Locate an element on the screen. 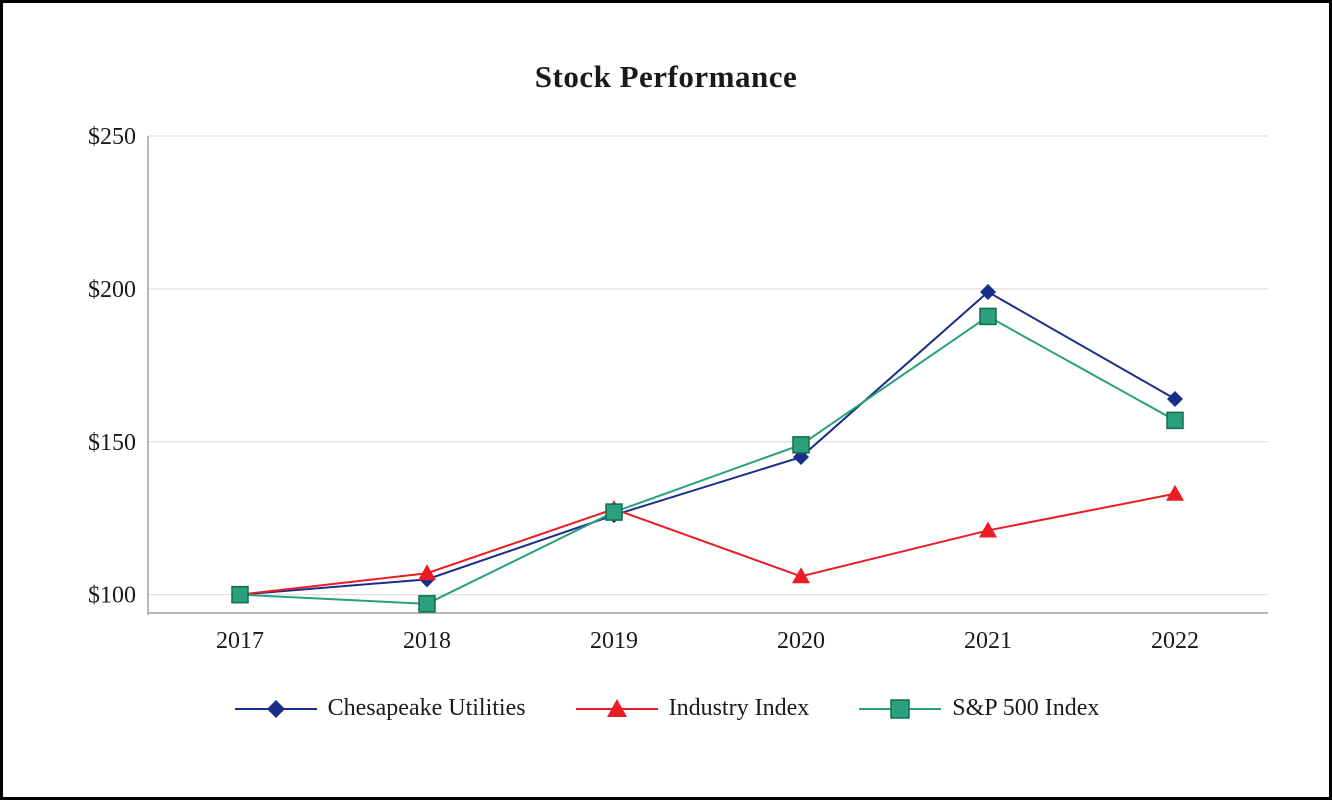 This screenshot has width=1332, height=800. y-tick-label: $150 is located at coordinates (112, 443).